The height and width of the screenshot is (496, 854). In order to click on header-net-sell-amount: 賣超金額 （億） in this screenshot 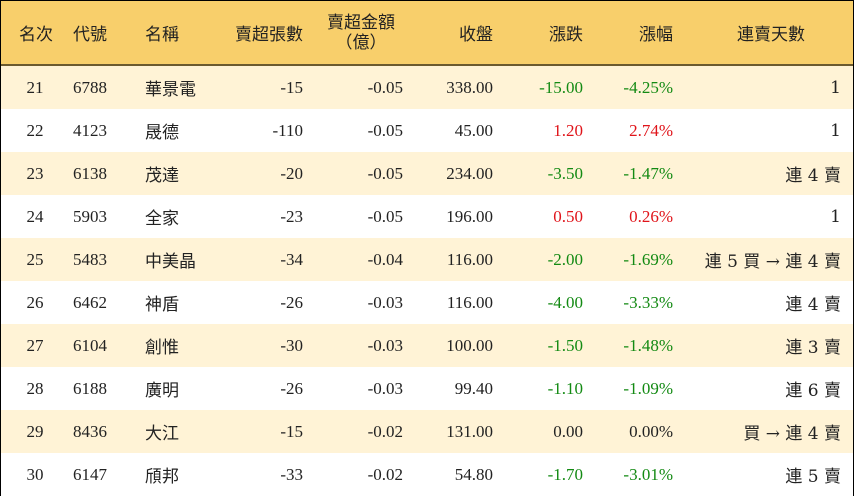, I will do `click(361, 32)`.